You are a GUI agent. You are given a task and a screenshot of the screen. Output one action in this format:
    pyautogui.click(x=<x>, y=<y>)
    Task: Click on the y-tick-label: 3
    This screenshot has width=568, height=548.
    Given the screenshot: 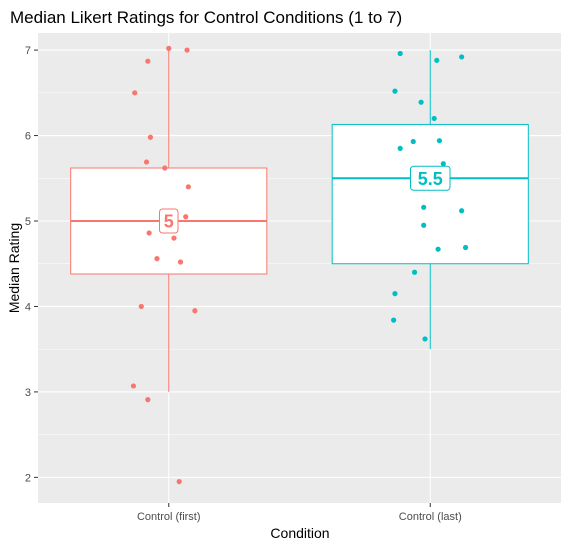 What is the action you would take?
    pyautogui.click(x=28, y=393)
    